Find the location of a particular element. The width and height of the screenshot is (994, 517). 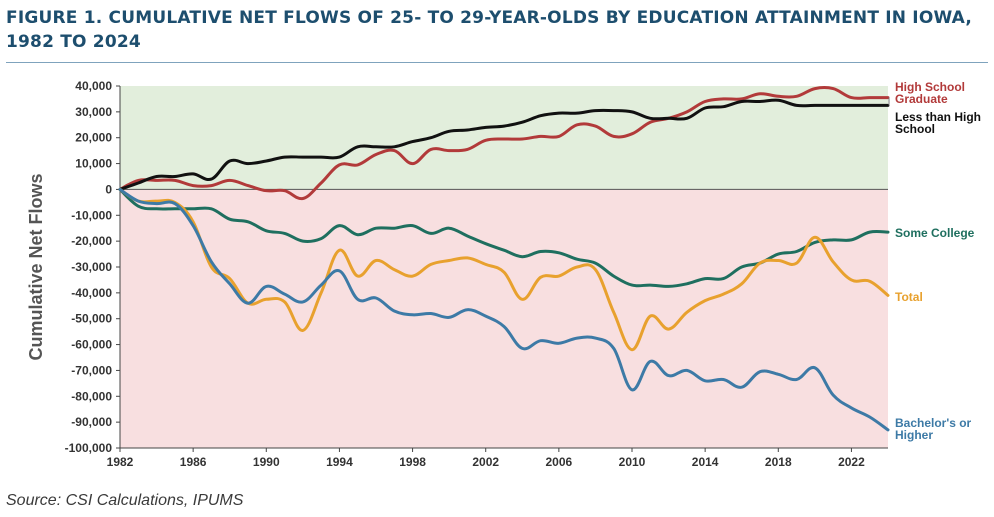

series-label-high-school-graduate: High School Graduate is located at coordinates (930, 93).